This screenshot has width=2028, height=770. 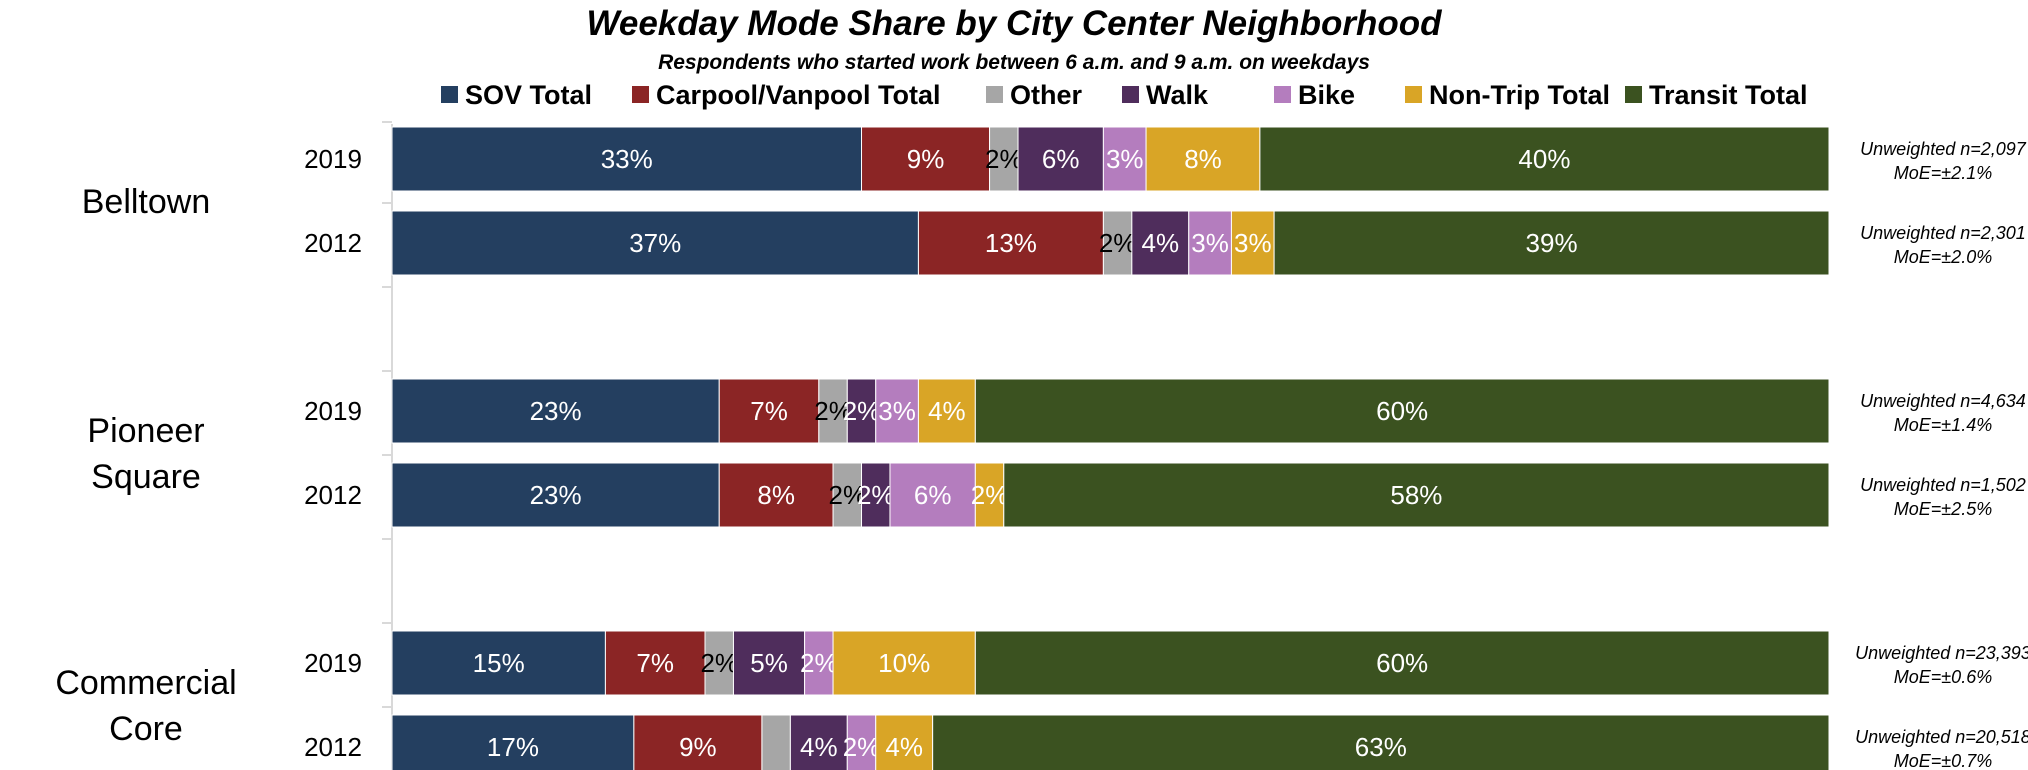 I want to click on neighborhood-label: Pioneer, so click(x=145, y=431).